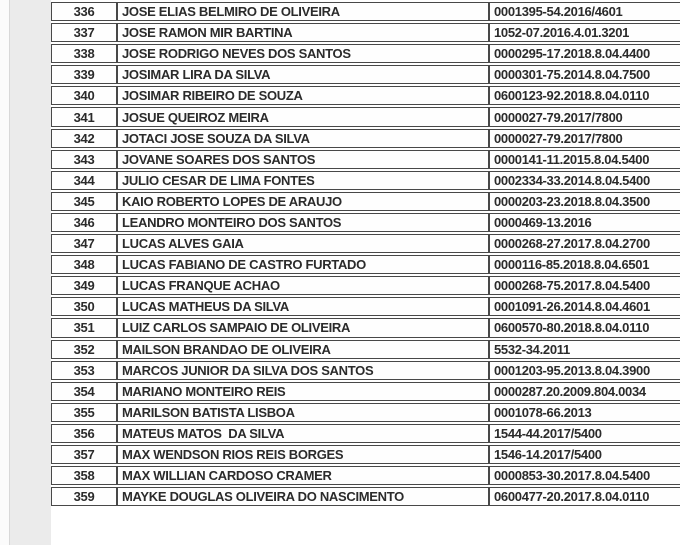 This screenshot has width=680, height=545. I want to click on row-number-cell: 359, so click(84, 497).